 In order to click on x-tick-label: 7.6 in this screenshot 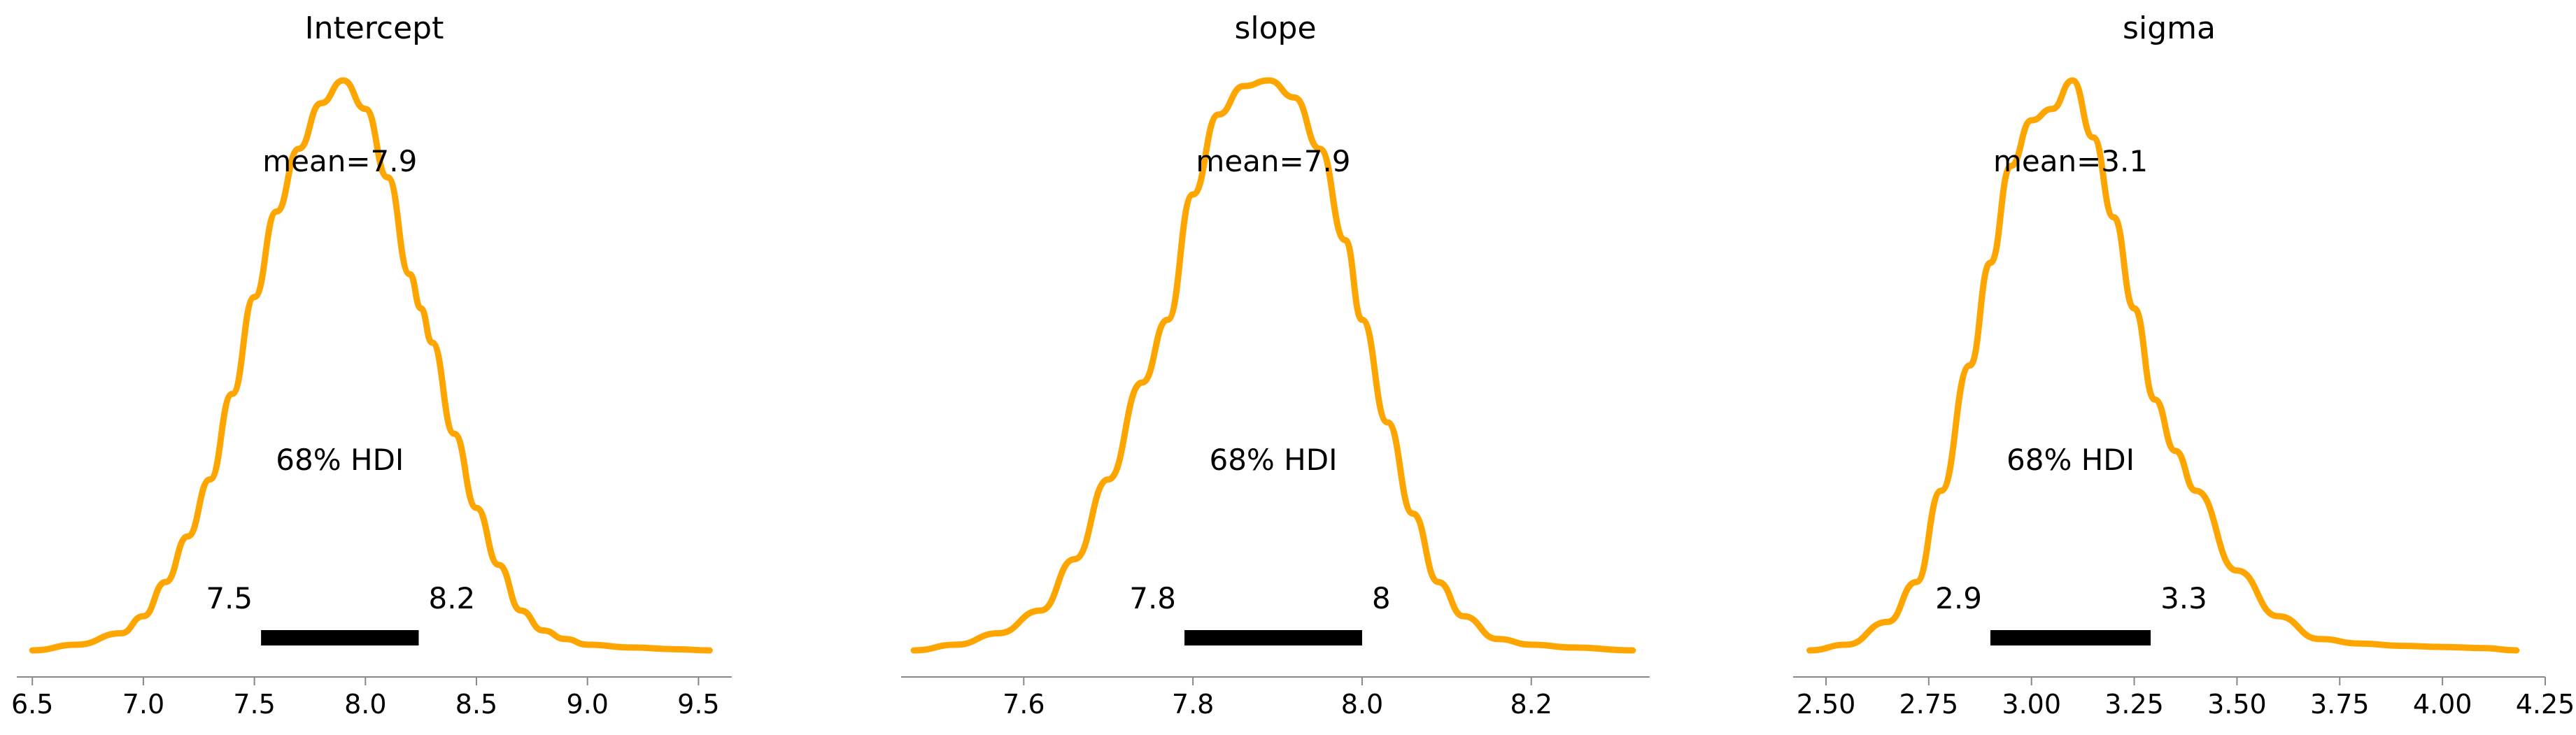, I will do `click(1024, 704)`.